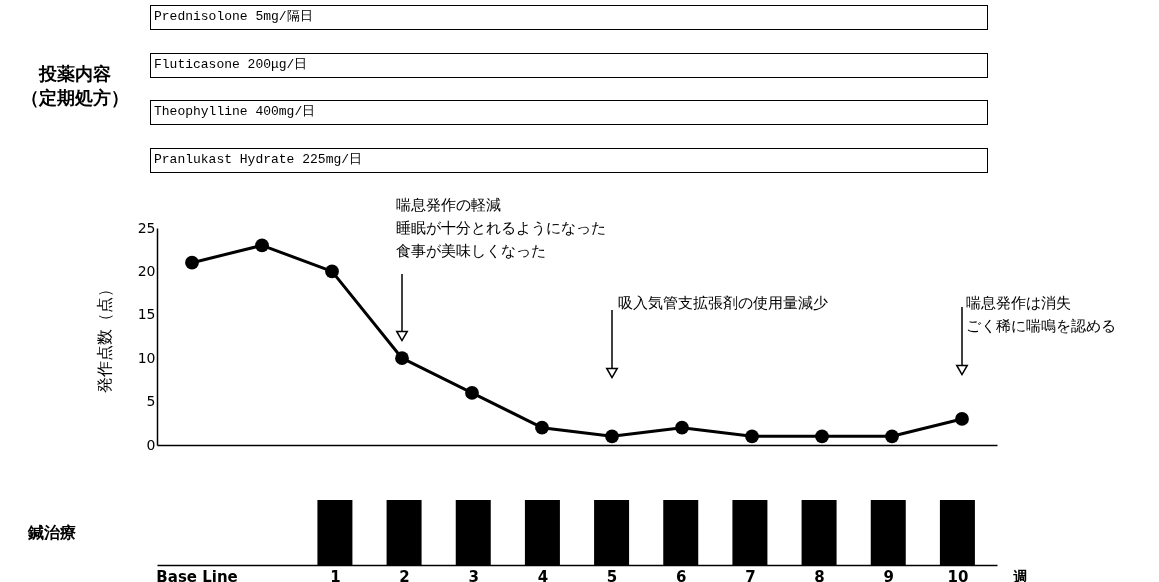 The image size is (1159, 582). Describe the element at coordinates (104, 337) in the screenshot. I see `y-axis-title: 発作点数（点）` at that location.